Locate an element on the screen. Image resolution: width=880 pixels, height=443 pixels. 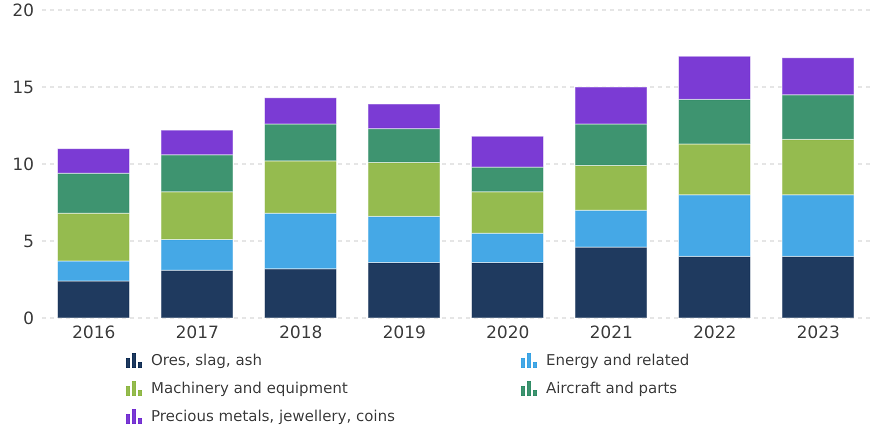
x-tick-label: 2018 is located at coordinates (300, 333).